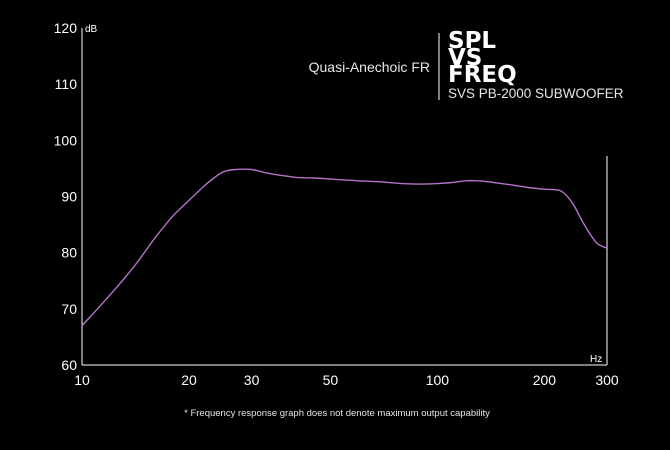 This screenshot has width=670, height=450. I want to click on x-tick-labels: 10 20 30 50 100 200 300, so click(346, 380).